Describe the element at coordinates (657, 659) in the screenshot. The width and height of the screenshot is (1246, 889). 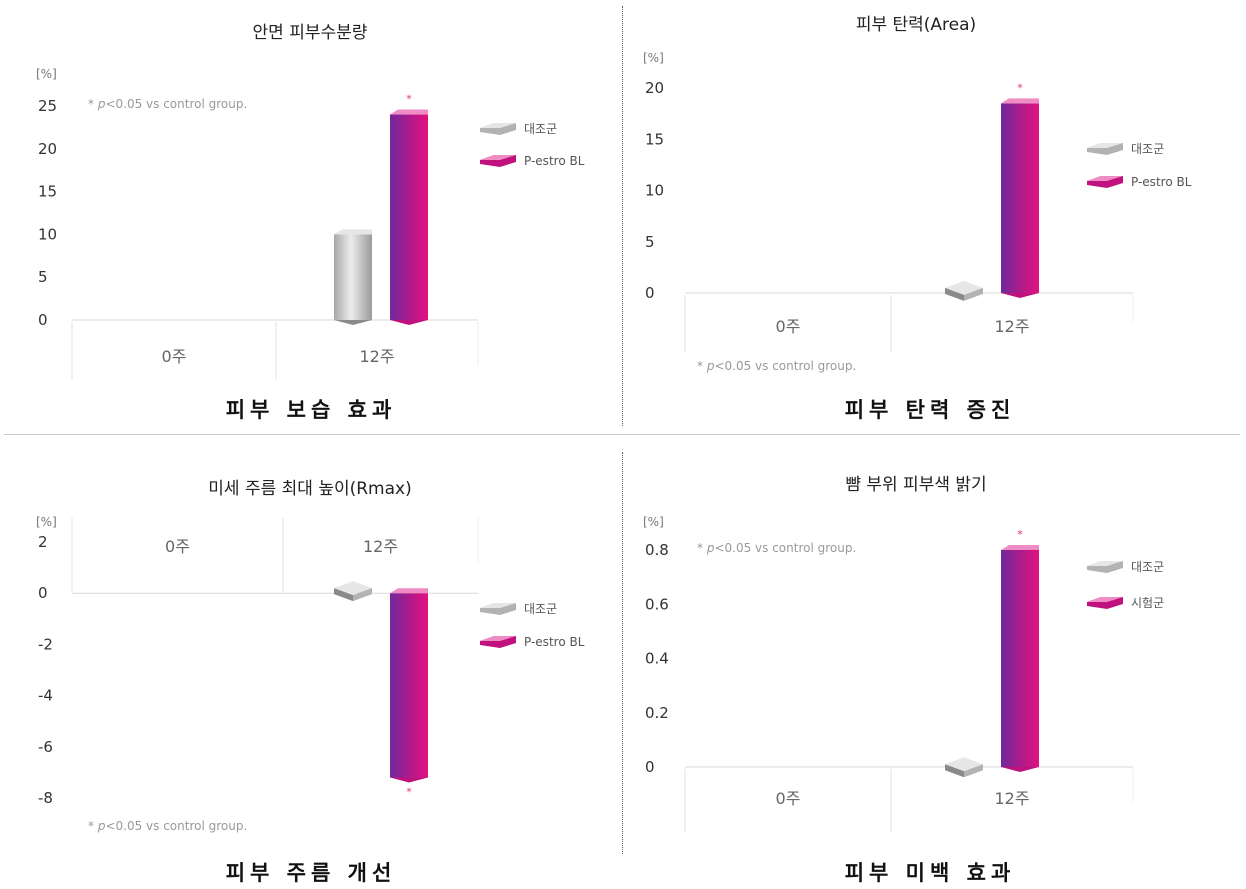
I see `y-tick-label: 0.4` at that location.